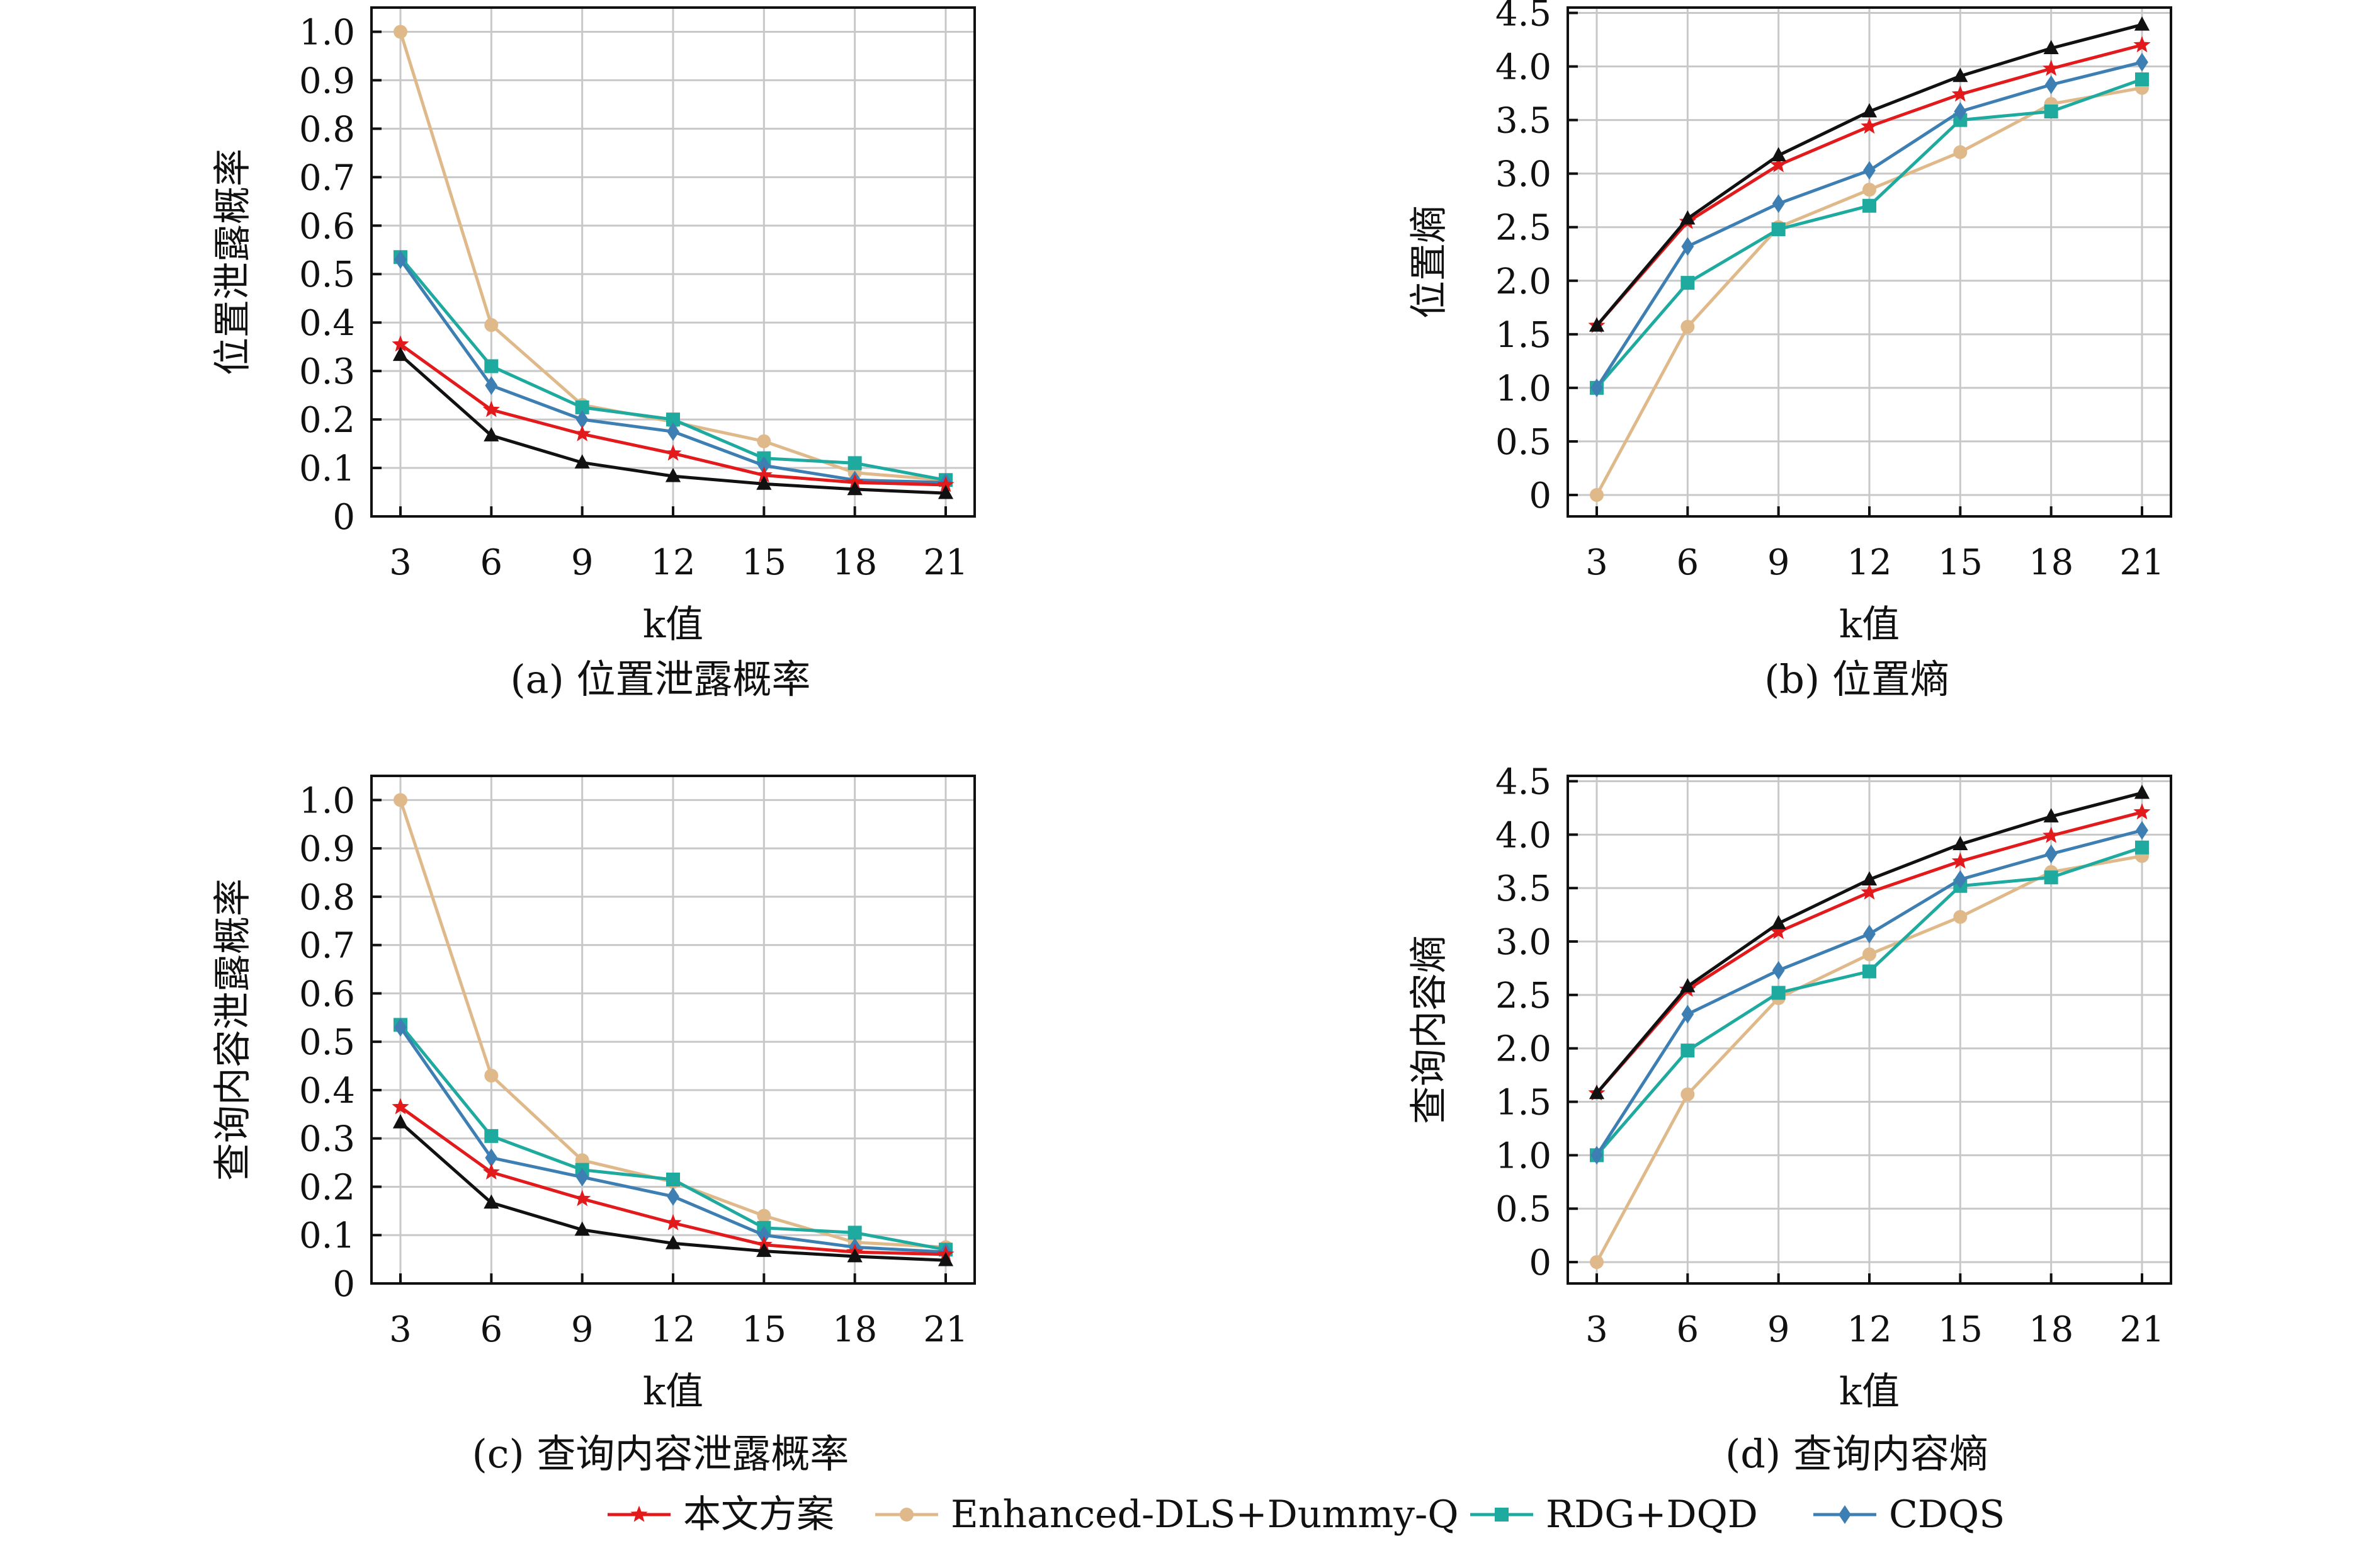 The width and height of the screenshot is (2380, 1553). I want to click on y-tick-label: 2.5, so click(1523, 228).